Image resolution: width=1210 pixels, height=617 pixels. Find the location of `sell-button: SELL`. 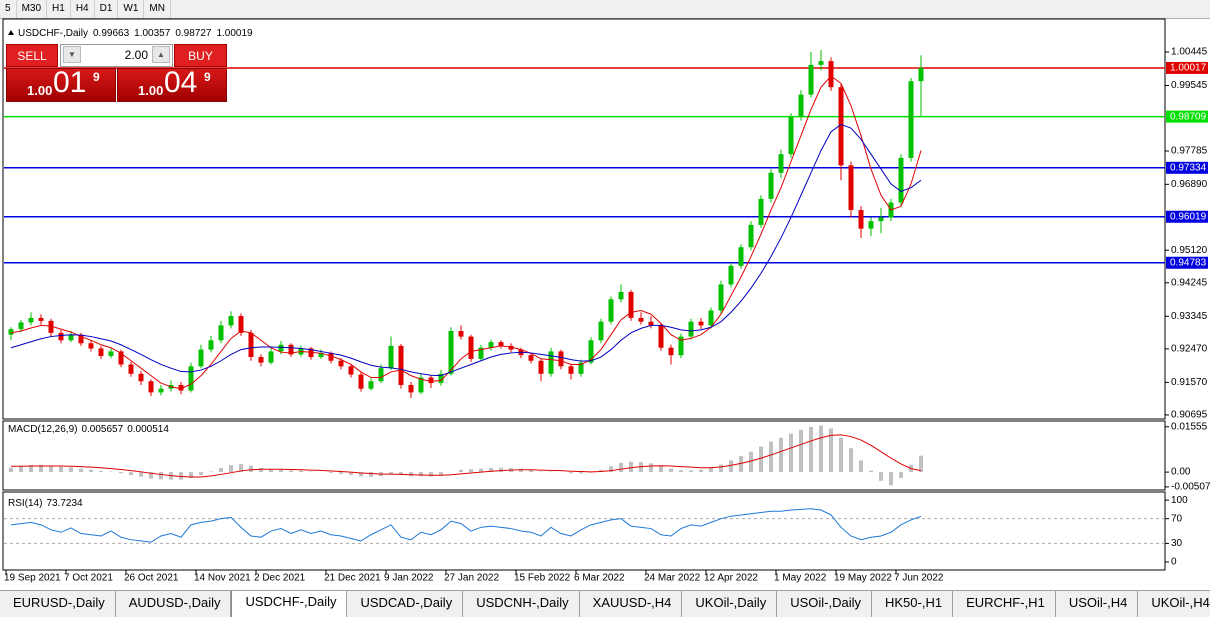

sell-button: SELL is located at coordinates (32, 55).